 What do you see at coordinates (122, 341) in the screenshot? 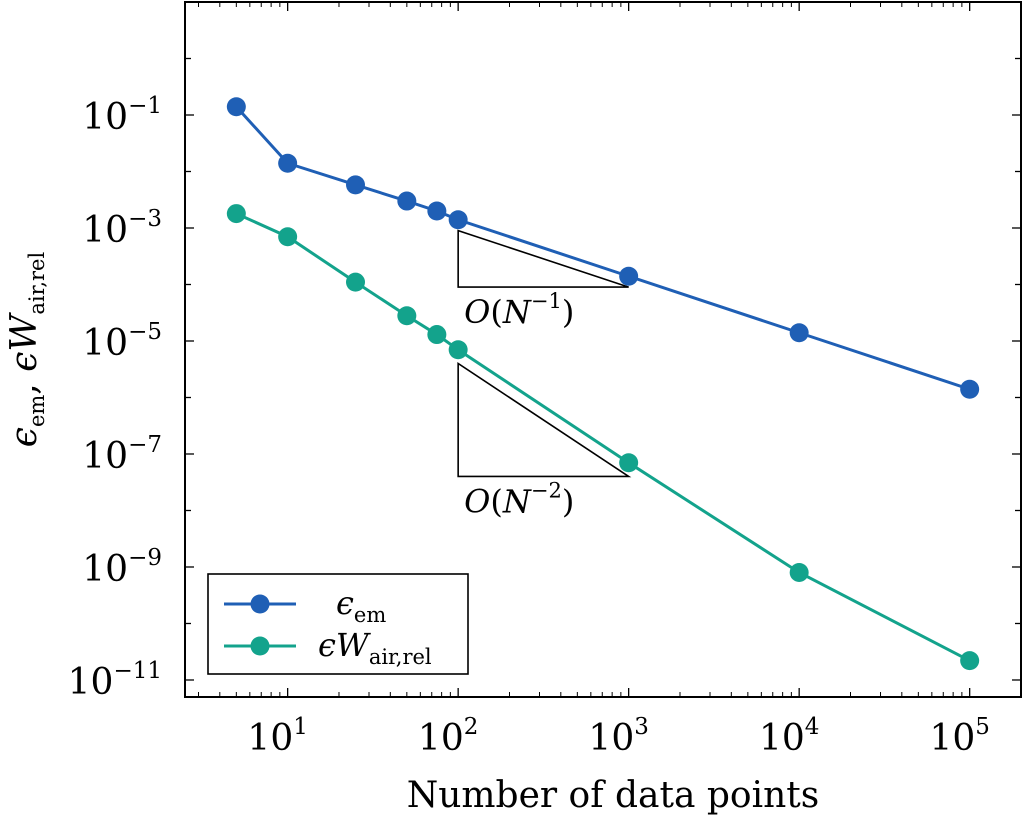
I see `y-tick-label: 10⁻⁵` at bounding box center [122, 341].